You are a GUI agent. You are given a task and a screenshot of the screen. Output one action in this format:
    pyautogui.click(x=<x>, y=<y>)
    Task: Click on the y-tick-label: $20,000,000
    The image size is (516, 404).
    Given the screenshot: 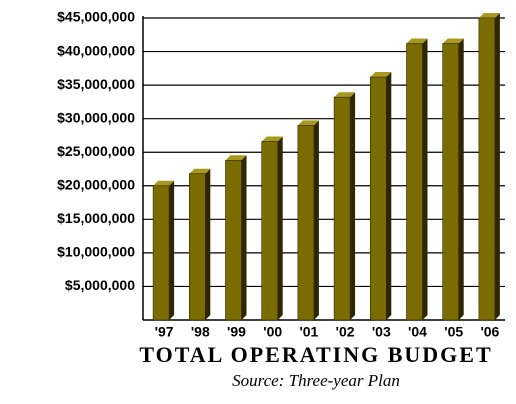 What is the action you would take?
    pyautogui.click(x=96, y=184)
    